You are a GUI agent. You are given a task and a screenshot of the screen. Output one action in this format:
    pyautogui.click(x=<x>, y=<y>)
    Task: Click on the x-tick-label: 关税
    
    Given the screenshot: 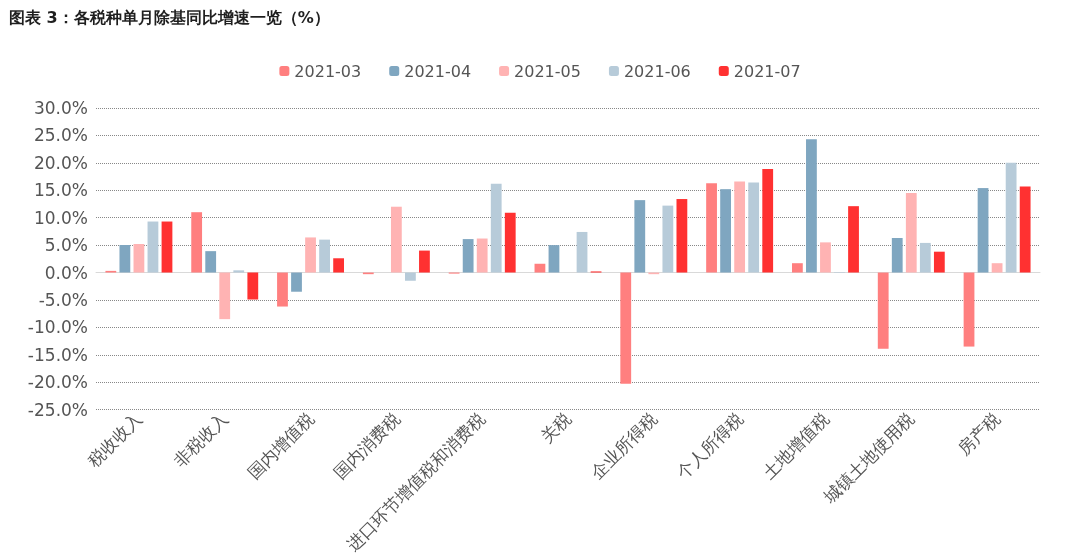 What is the action you would take?
    pyautogui.click(x=556, y=427)
    